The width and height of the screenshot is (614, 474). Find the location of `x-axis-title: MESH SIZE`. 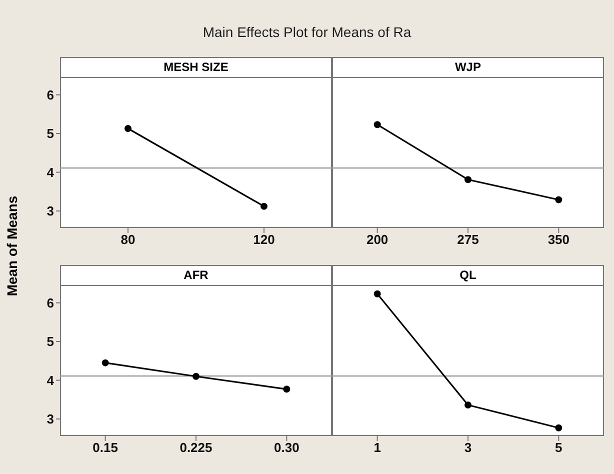

x-axis-title: MESH SIZE is located at coordinates (196, 68).